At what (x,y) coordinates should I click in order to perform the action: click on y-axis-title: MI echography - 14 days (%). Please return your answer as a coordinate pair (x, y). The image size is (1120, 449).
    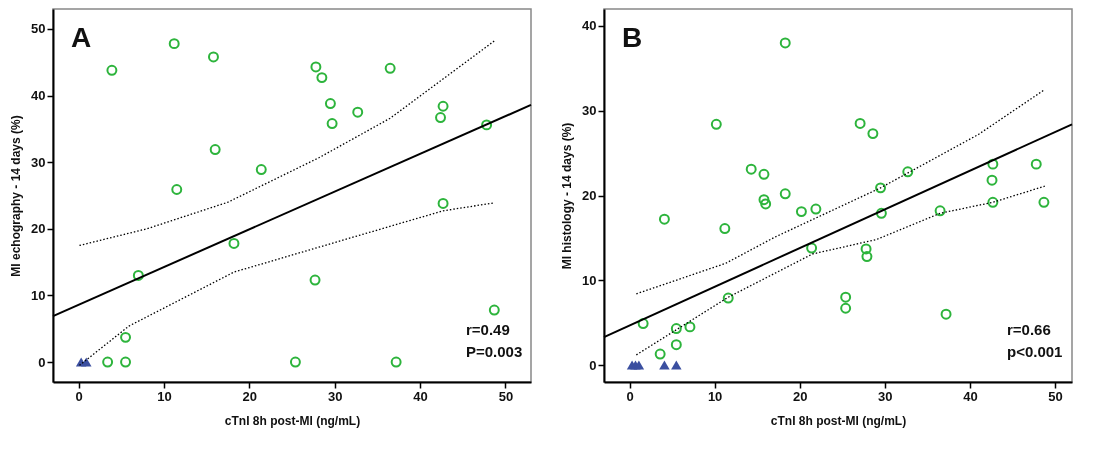
    Looking at the image, I should click on (16, 196).